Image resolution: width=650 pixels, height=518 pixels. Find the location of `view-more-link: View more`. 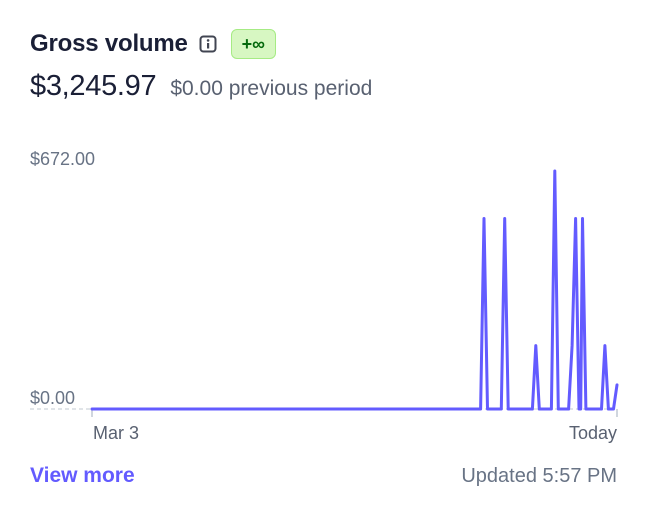

view-more-link: View more is located at coordinates (82, 475).